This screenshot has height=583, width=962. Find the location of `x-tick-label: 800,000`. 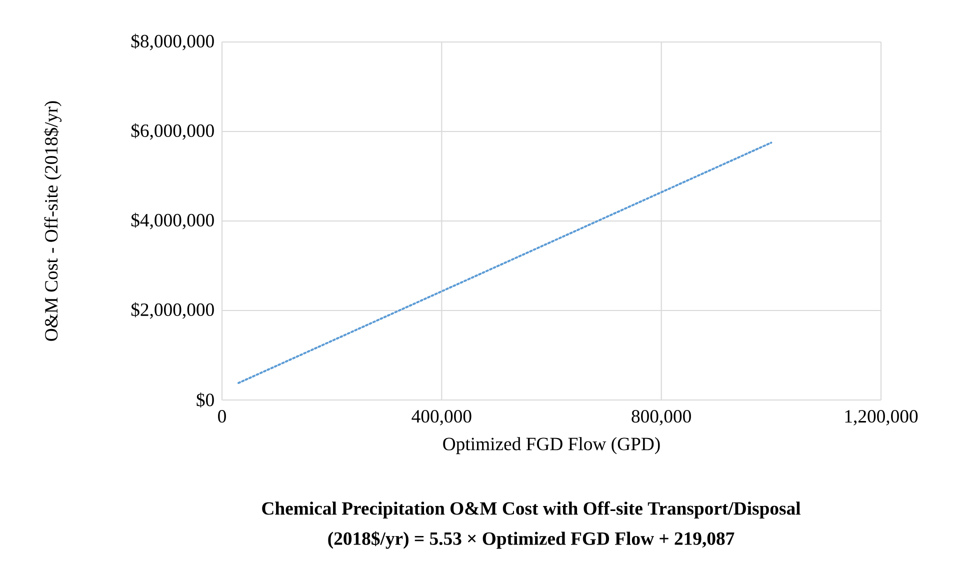

x-tick-label: 800,000 is located at coordinates (661, 418).